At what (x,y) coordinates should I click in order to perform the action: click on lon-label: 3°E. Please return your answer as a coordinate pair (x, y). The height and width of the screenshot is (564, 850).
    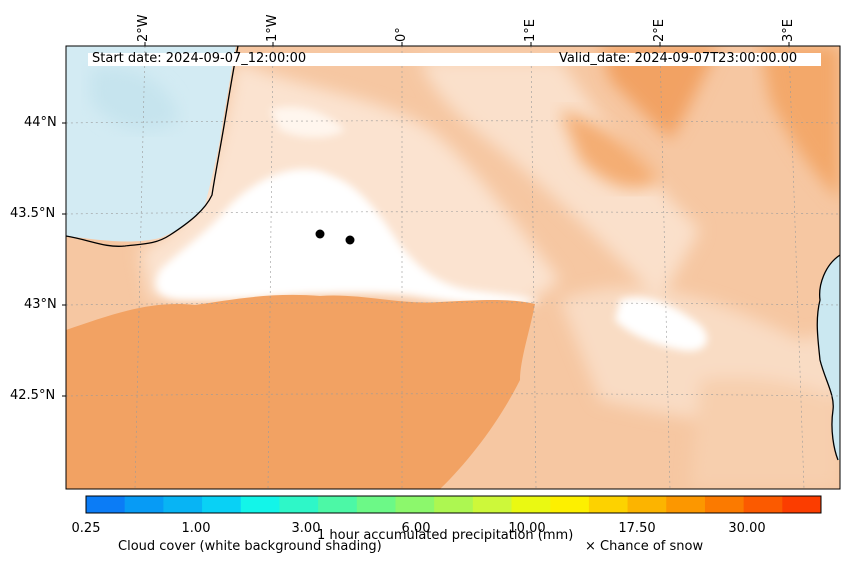
    Looking at the image, I should click on (788, 30).